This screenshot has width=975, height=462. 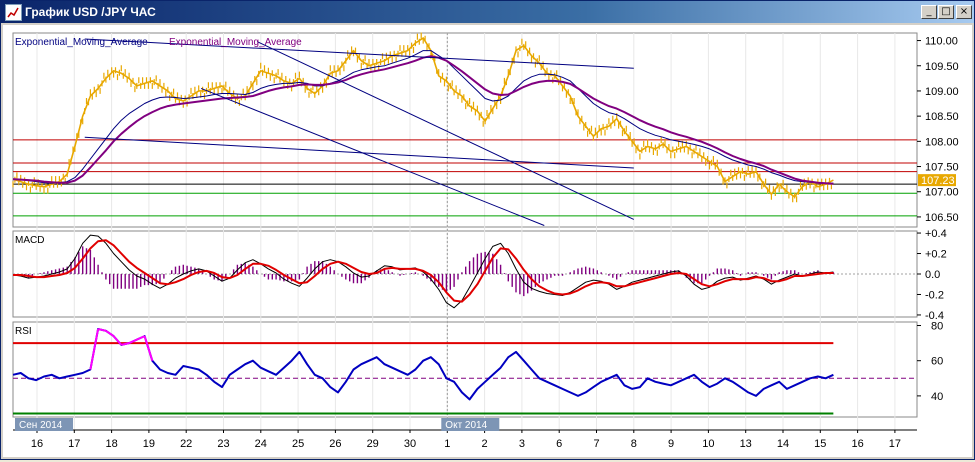 I want to click on x-tick-label: 1, so click(x=447, y=444).